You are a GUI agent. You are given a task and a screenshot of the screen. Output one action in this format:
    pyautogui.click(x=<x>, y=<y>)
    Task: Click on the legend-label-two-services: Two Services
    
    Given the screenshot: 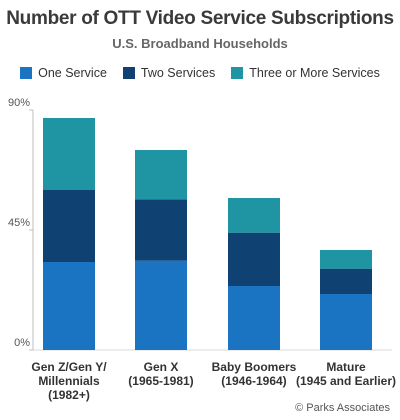 What is the action you would take?
    pyautogui.click(x=178, y=73)
    